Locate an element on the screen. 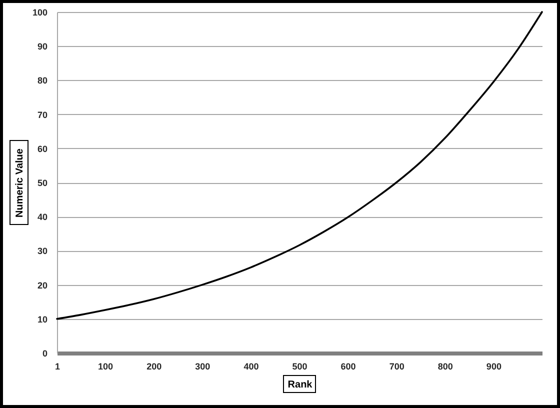  x-tick-label: 300 is located at coordinates (202, 367).